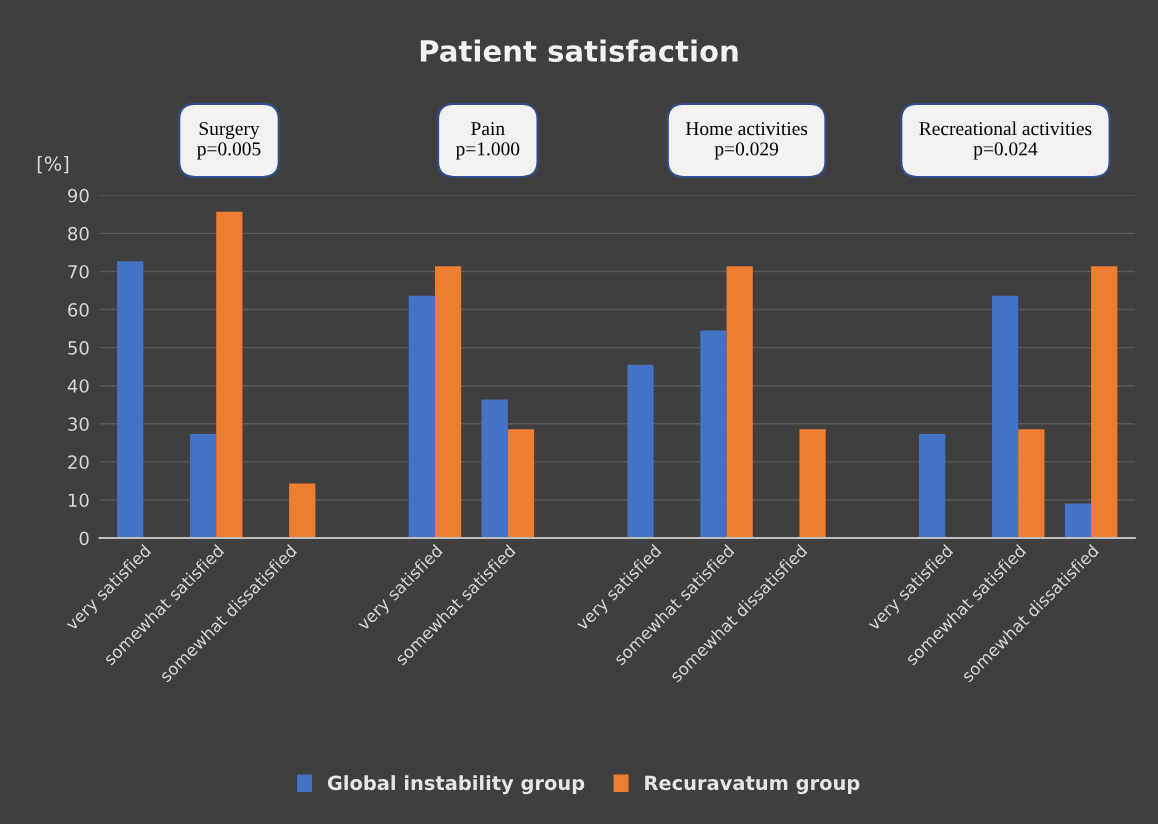 The height and width of the screenshot is (824, 1158). What do you see at coordinates (456, 785) in the screenshot?
I see `legend-label: Global instability group` at bounding box center [456, 785].